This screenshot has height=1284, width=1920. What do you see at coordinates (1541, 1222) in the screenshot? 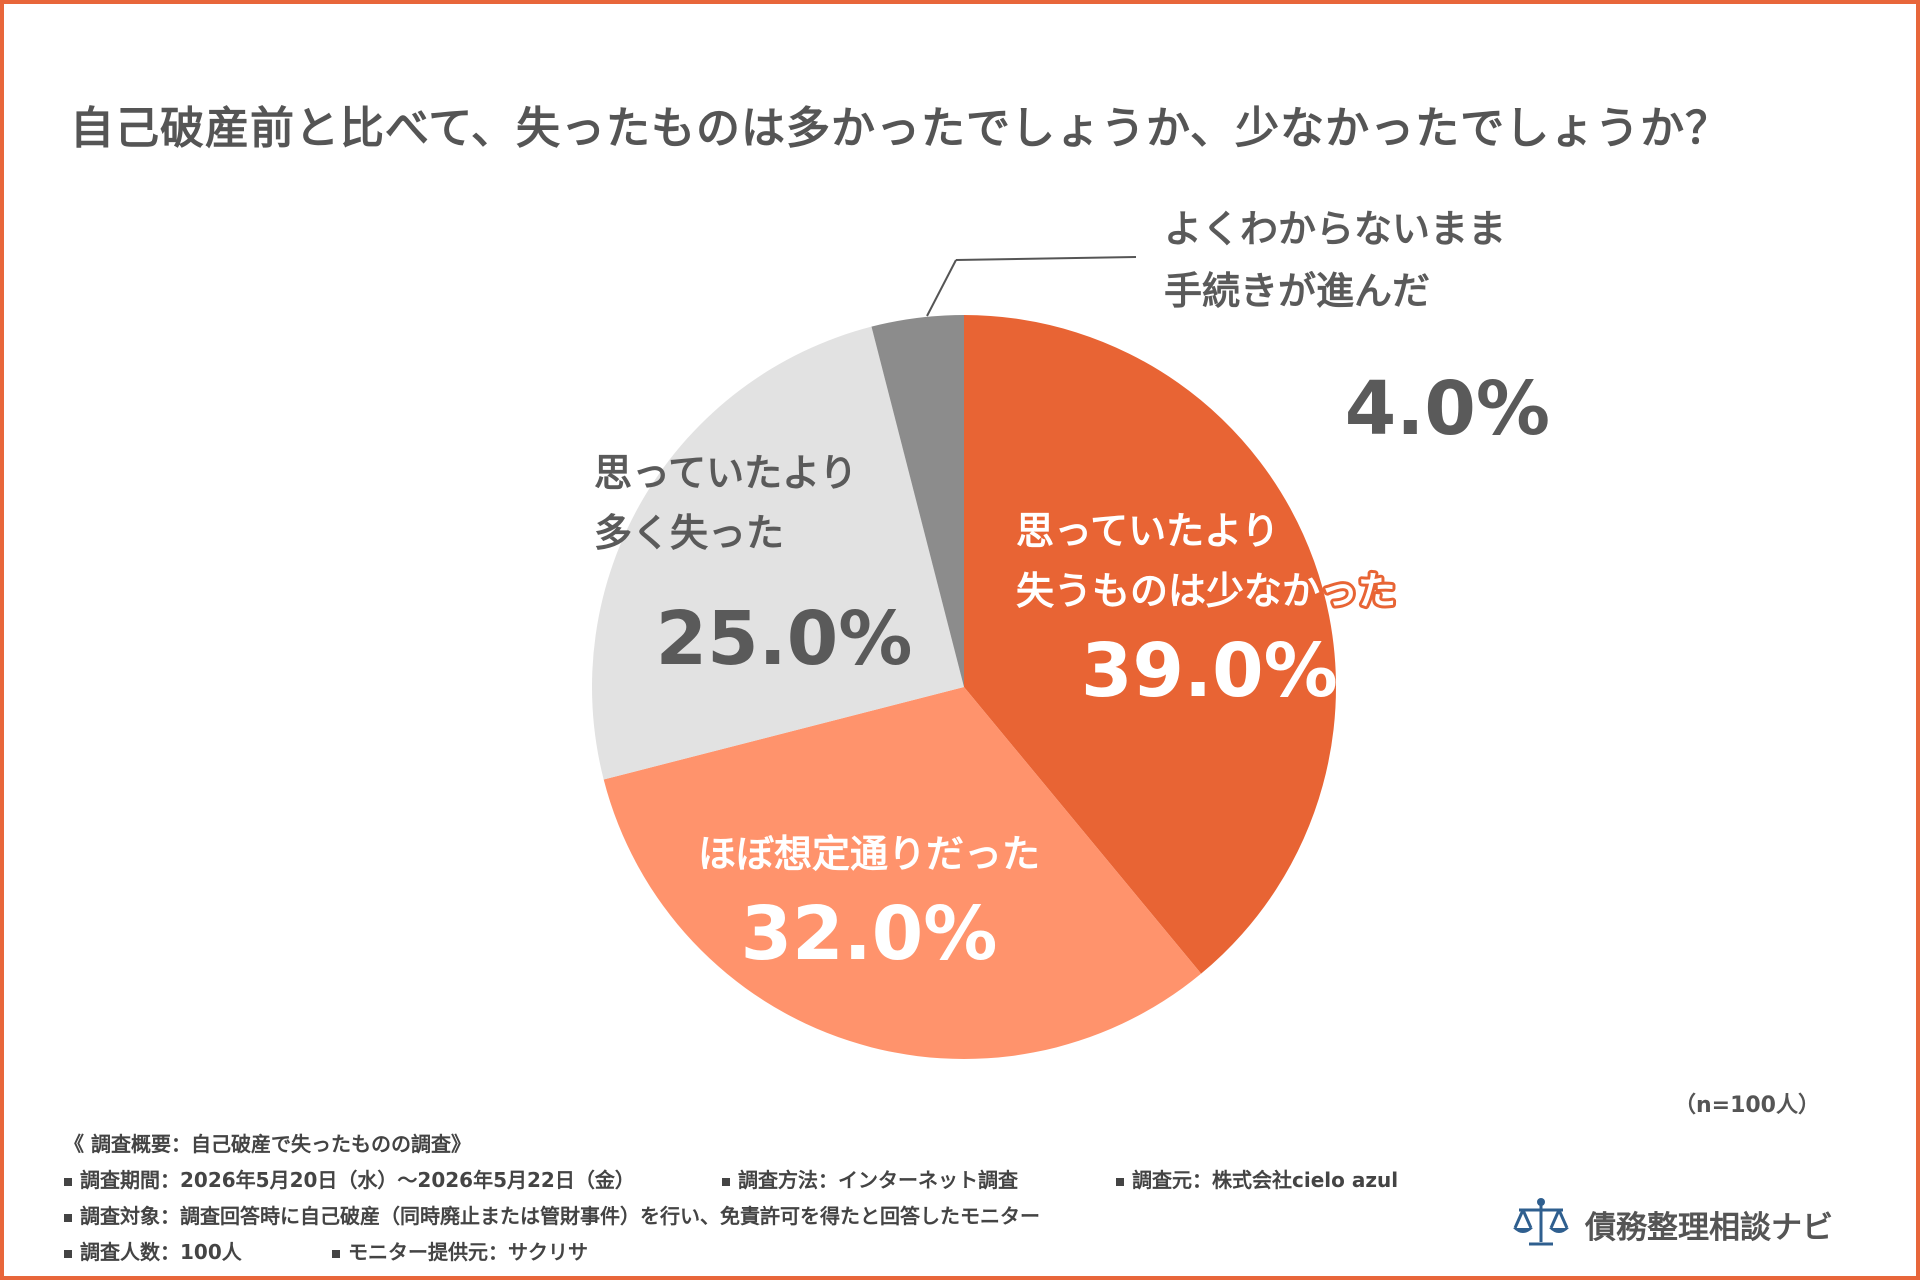
I see `scales-of-justice-icon` at bounding box center [1541, 1222].